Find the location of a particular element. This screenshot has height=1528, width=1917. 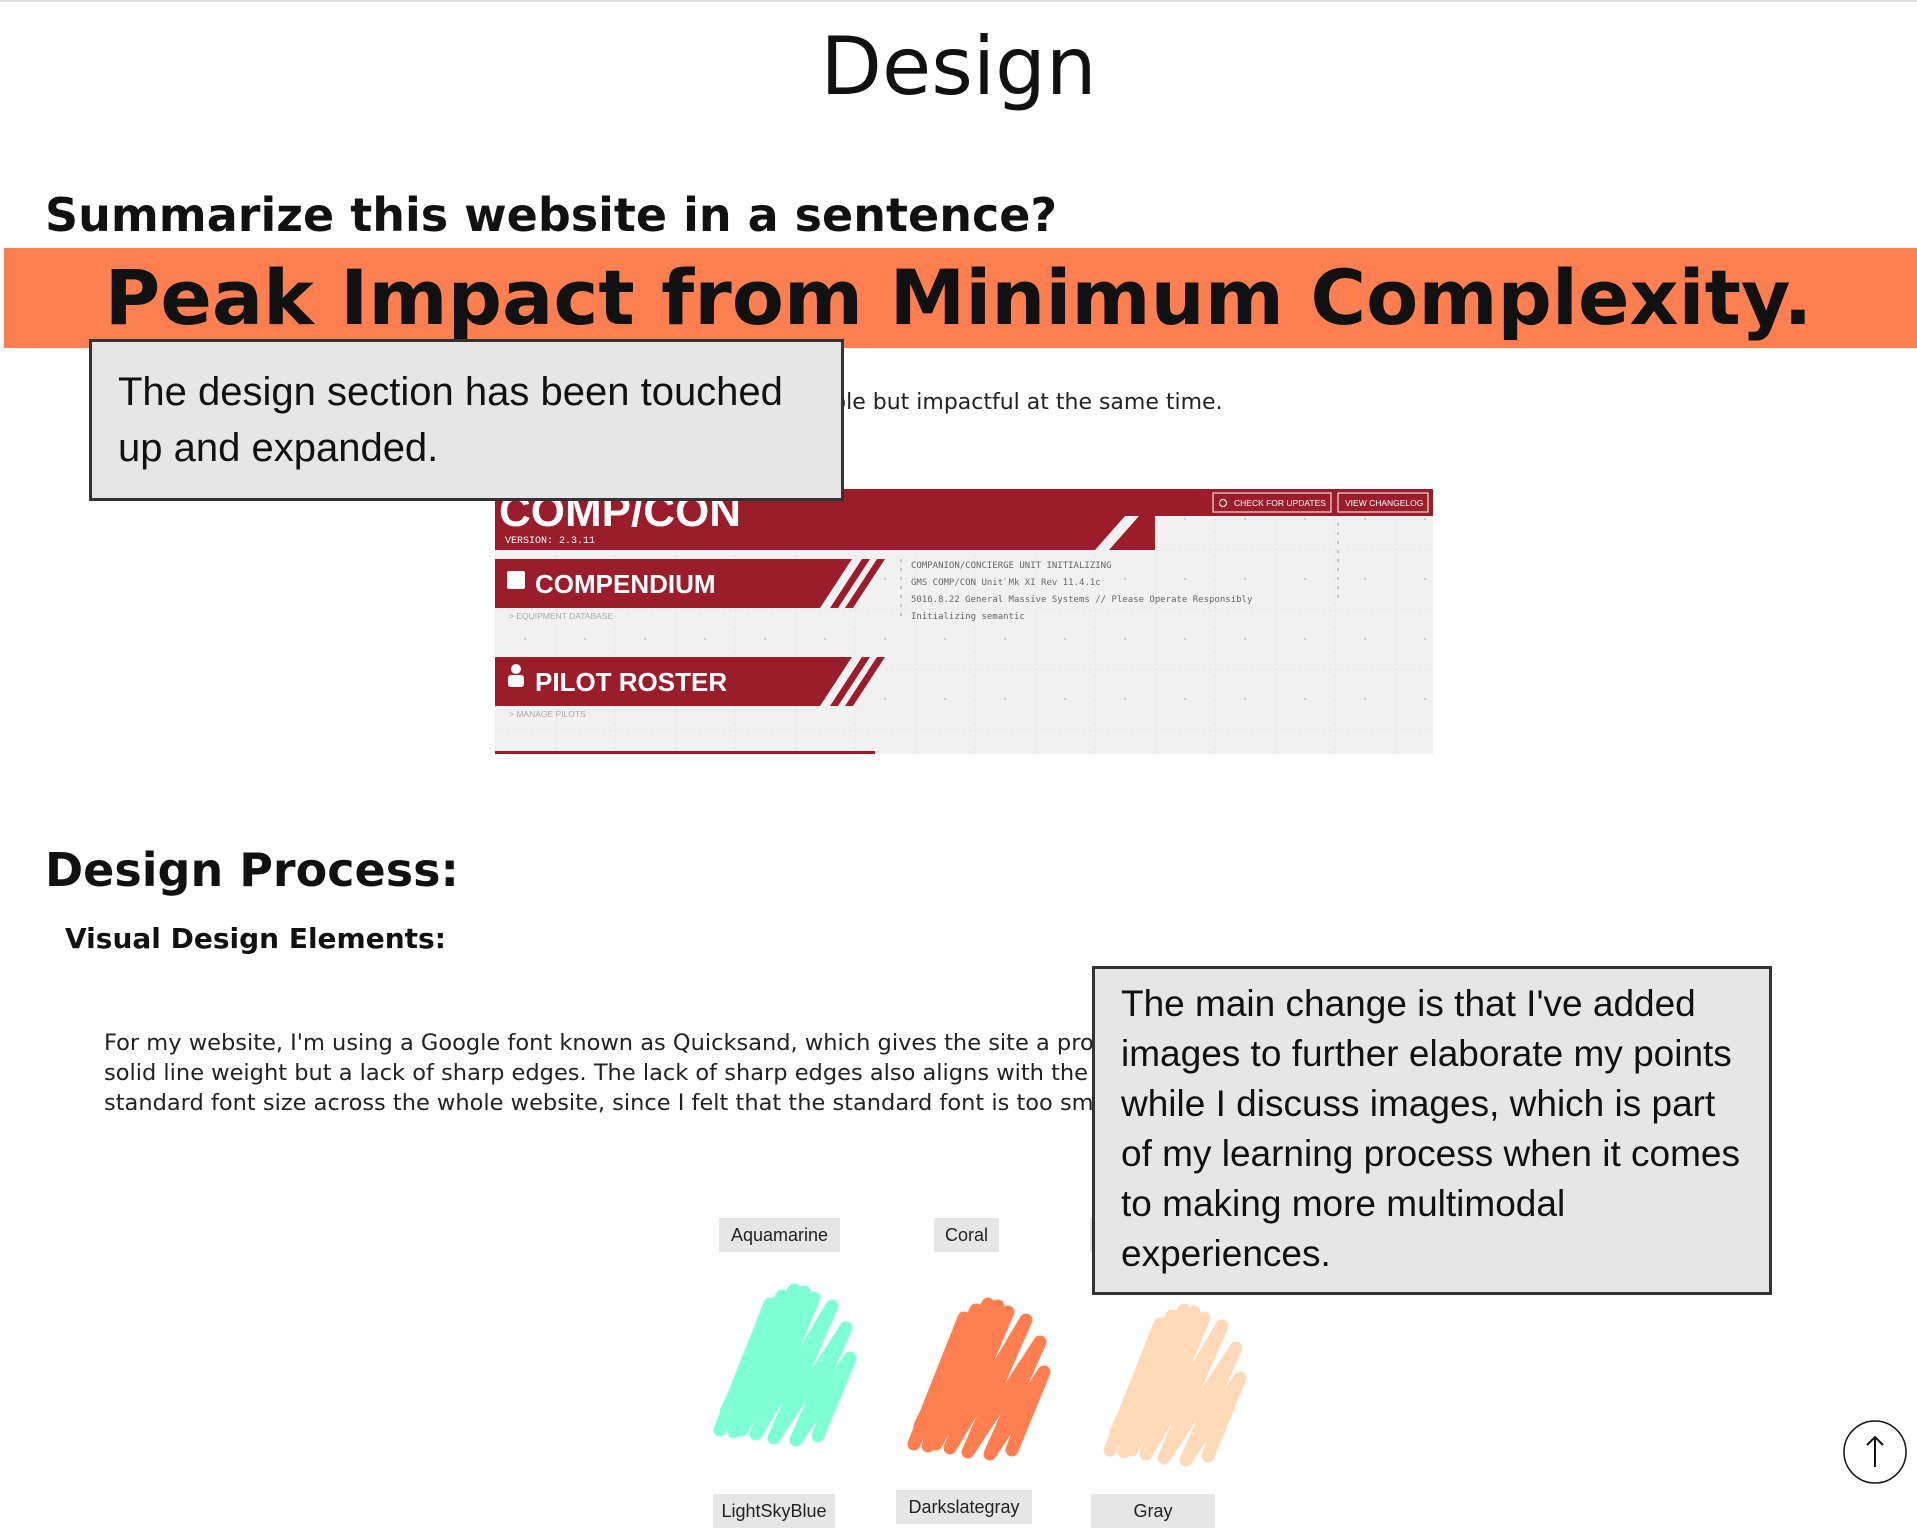

swatch-label: Darkslategray is located at coordinates (964, 1507).